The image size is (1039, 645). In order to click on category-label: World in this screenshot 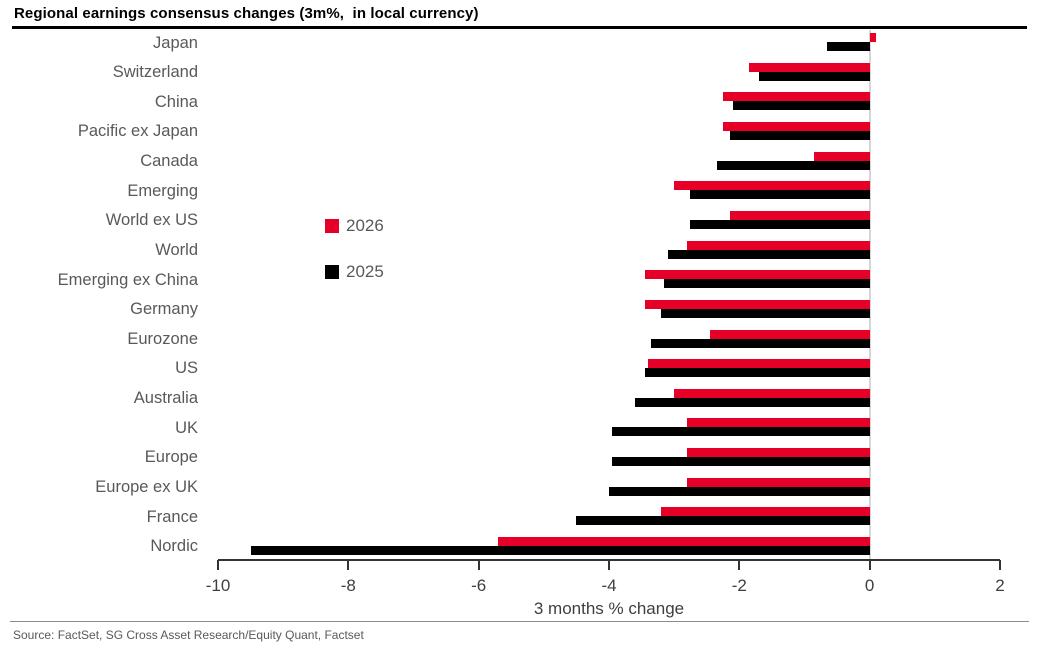, I will do `click(176, 249)`.